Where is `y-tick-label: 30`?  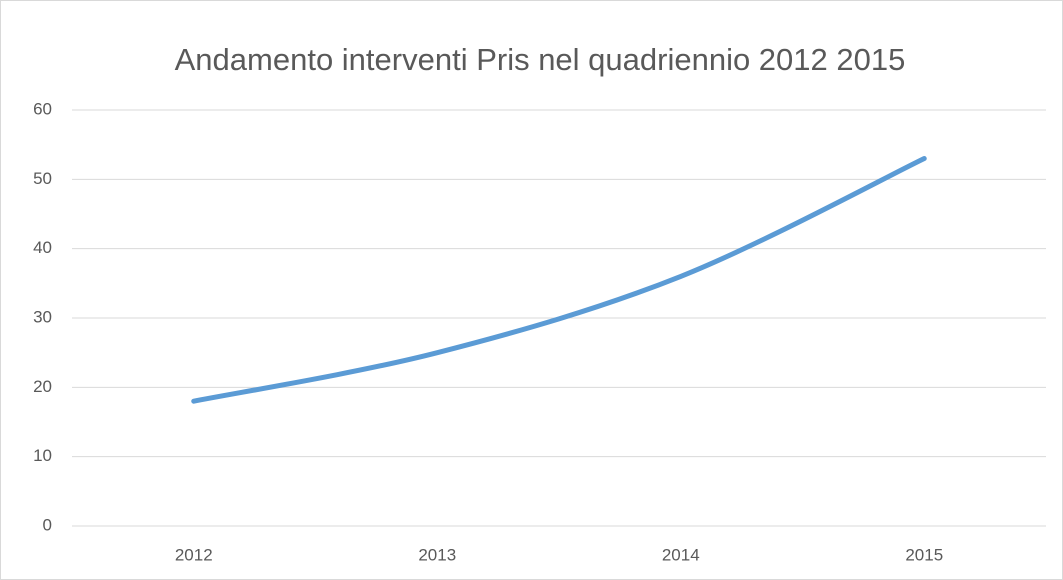
y-tick-label: 30 is located at coordinates (42, 316).